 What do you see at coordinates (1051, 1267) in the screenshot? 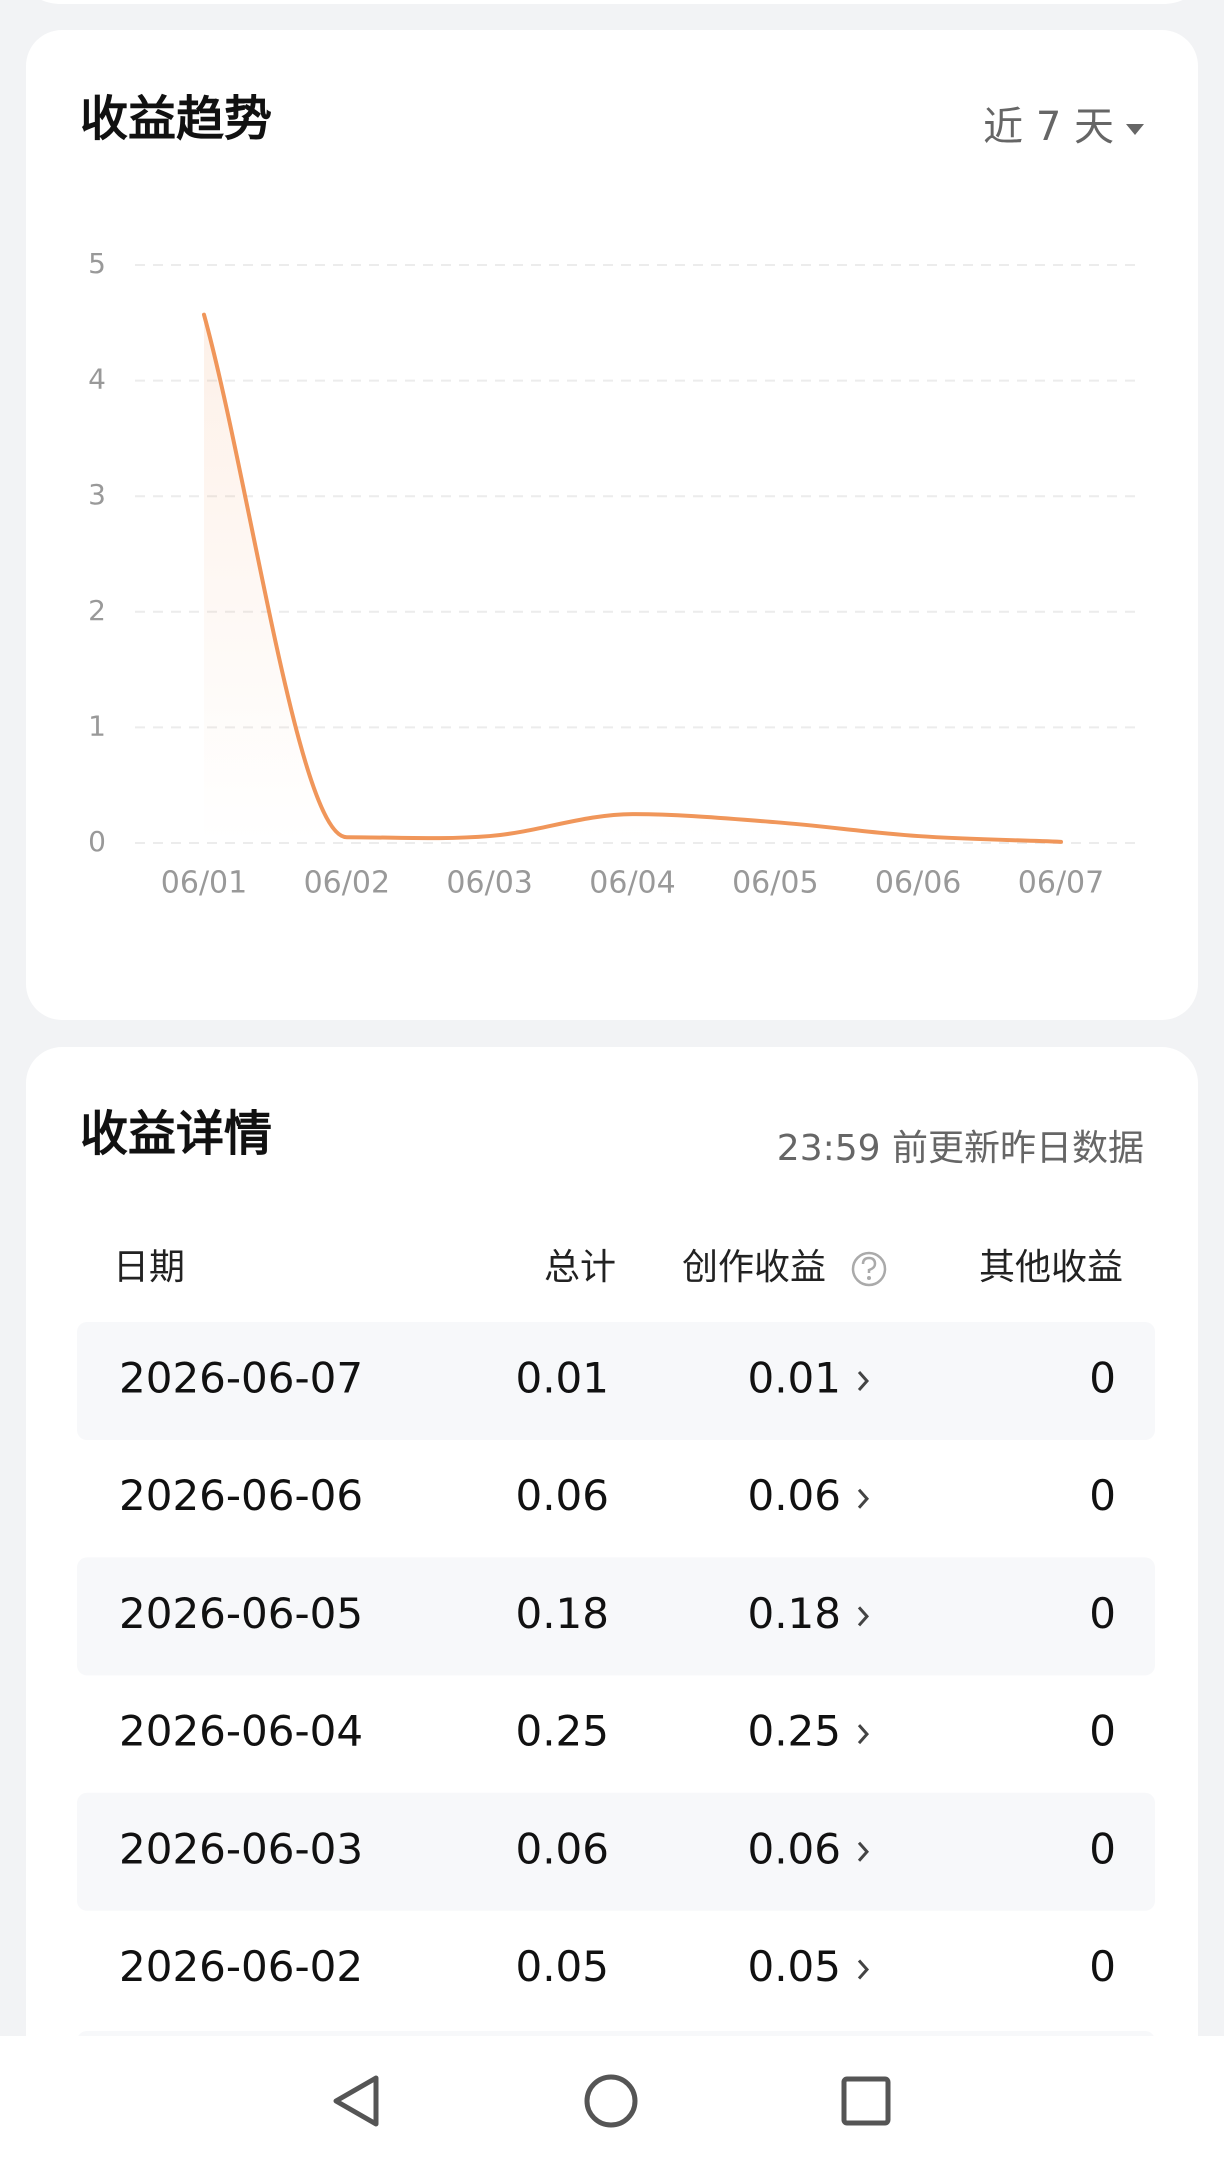
I see `column-header: 其他收益` at bounding box center [1051, 1267].